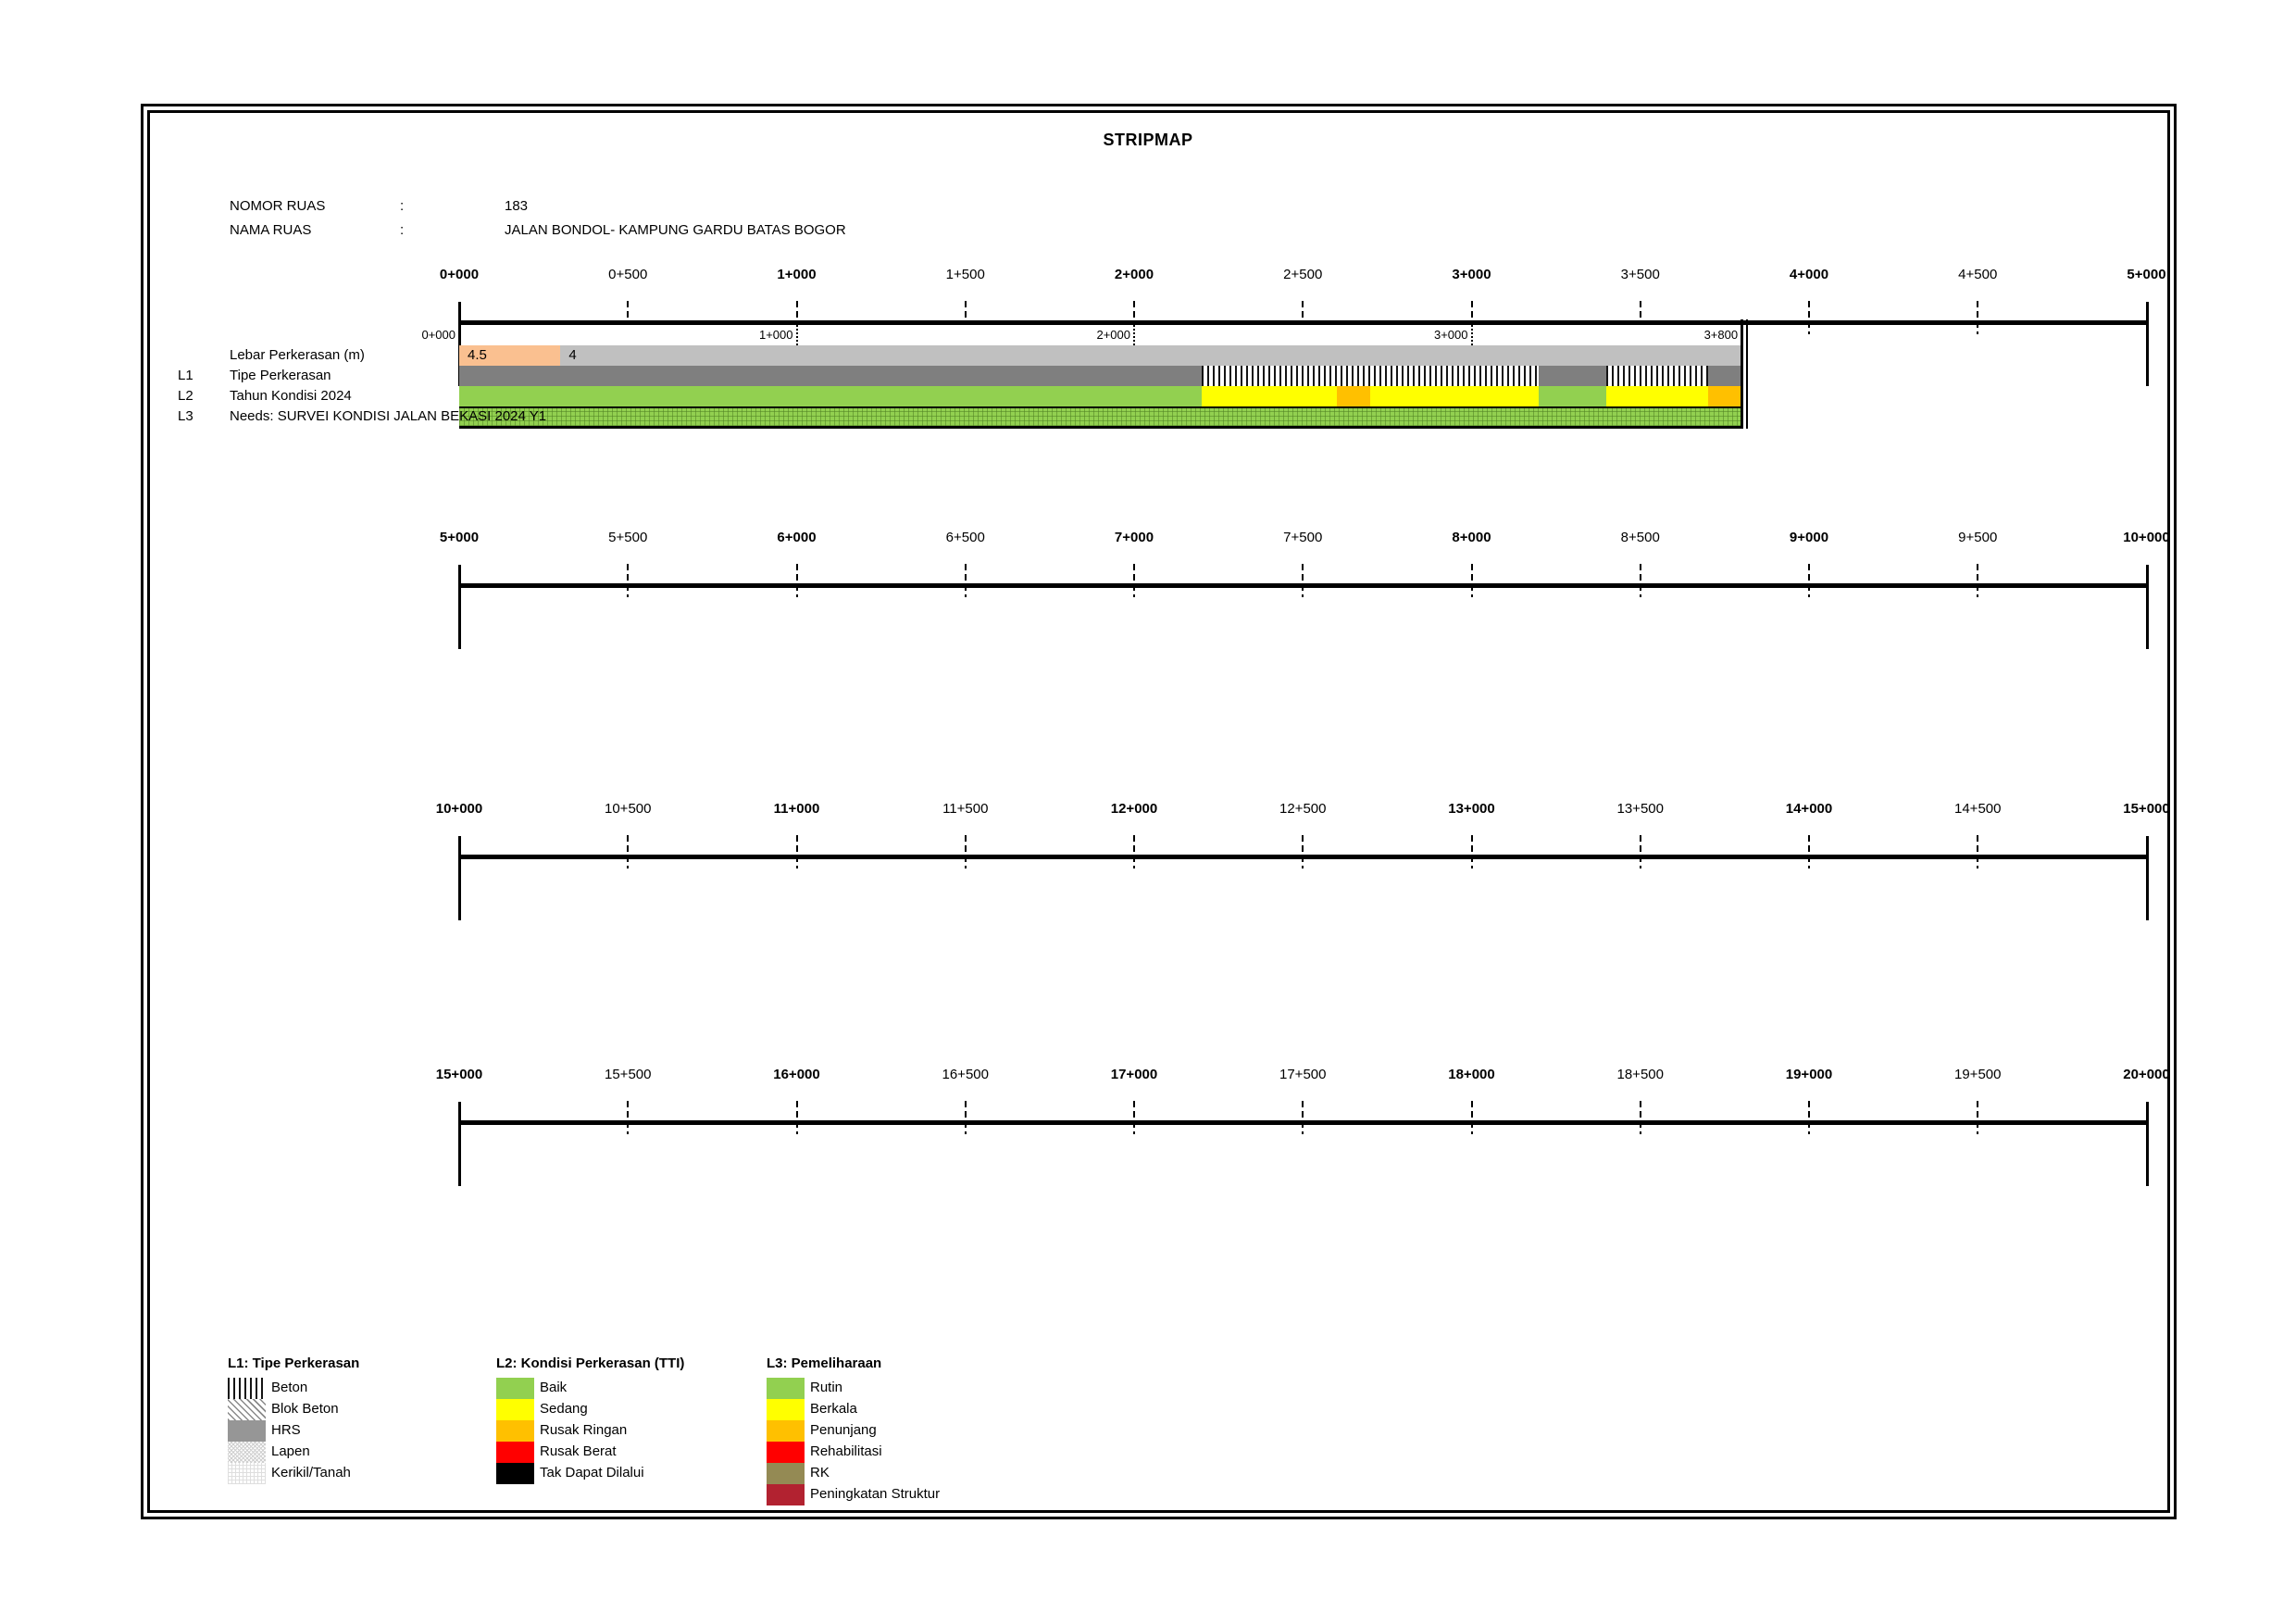  I want to click on legend-group-title: L3: Pemeliharaan, so click(824, 1363).